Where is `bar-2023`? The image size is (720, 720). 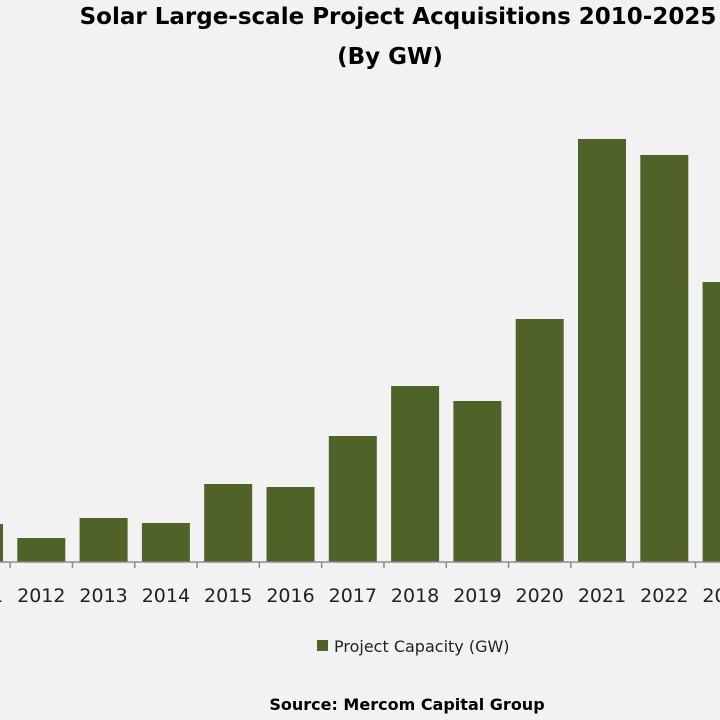
bar-2023 is located at coordinates (711, 422).